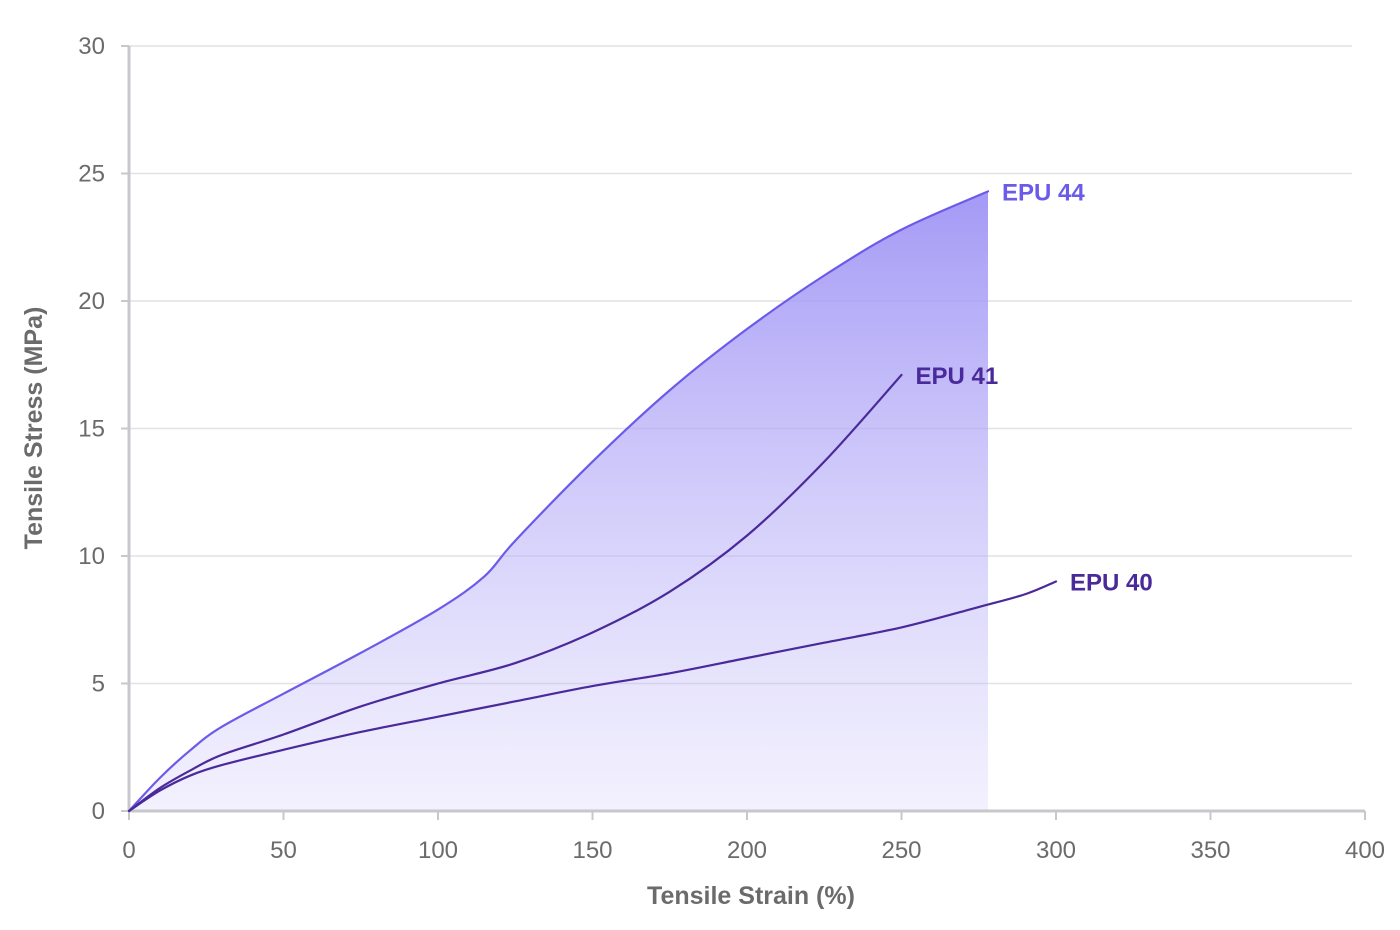 The width and height of the screenshot is (1400, 930). What do you see at coordinates (592, 850) in the screenshot?
I see `x-tick-label-150: 150` at bounding box center [592, 850].